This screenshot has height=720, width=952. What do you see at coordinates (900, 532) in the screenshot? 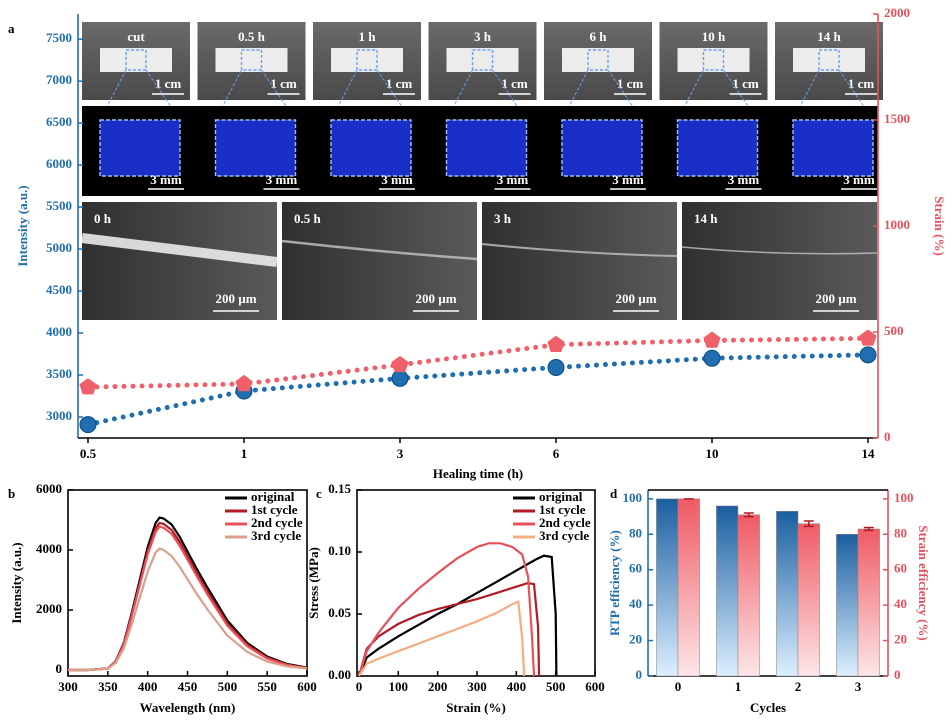
I see `y-tick-label: 80` at bounding box center [900, 532].